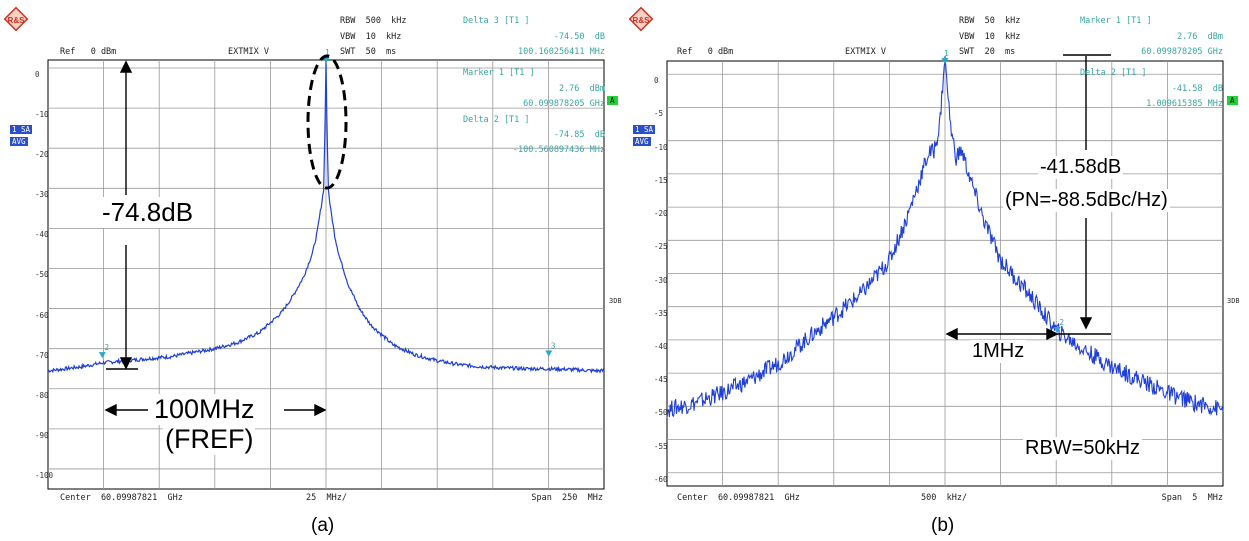 Image resolution: width=1249 pixels, height=541 pixels. Describe the element at coordinates (1192, 498) in the screenshot. I see `span-label: Span 5 MHz` at that location.